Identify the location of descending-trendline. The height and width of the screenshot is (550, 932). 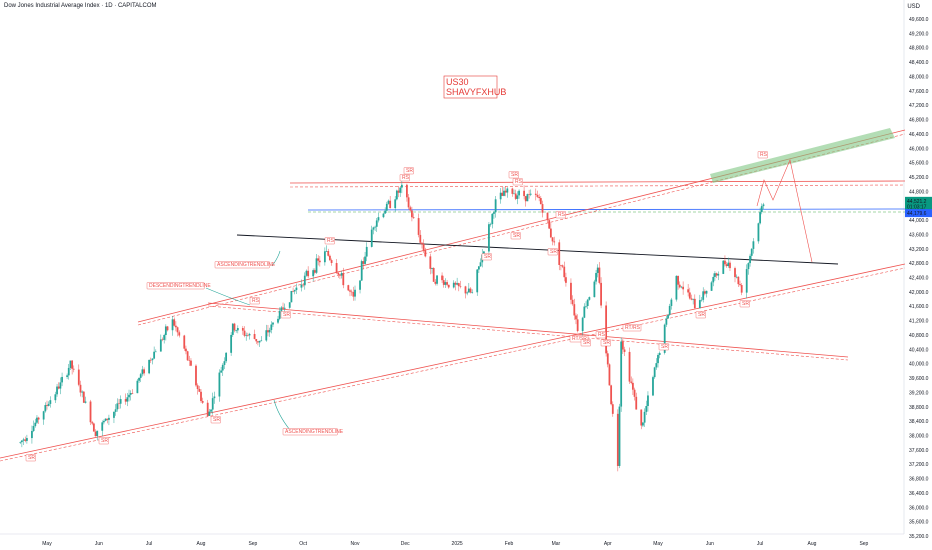
(528, 330).